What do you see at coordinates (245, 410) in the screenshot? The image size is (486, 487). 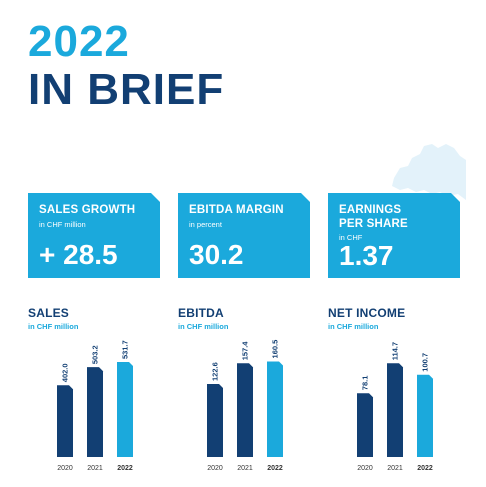 I see `ebitda-bar-2021` at bounding box center [245, 410].